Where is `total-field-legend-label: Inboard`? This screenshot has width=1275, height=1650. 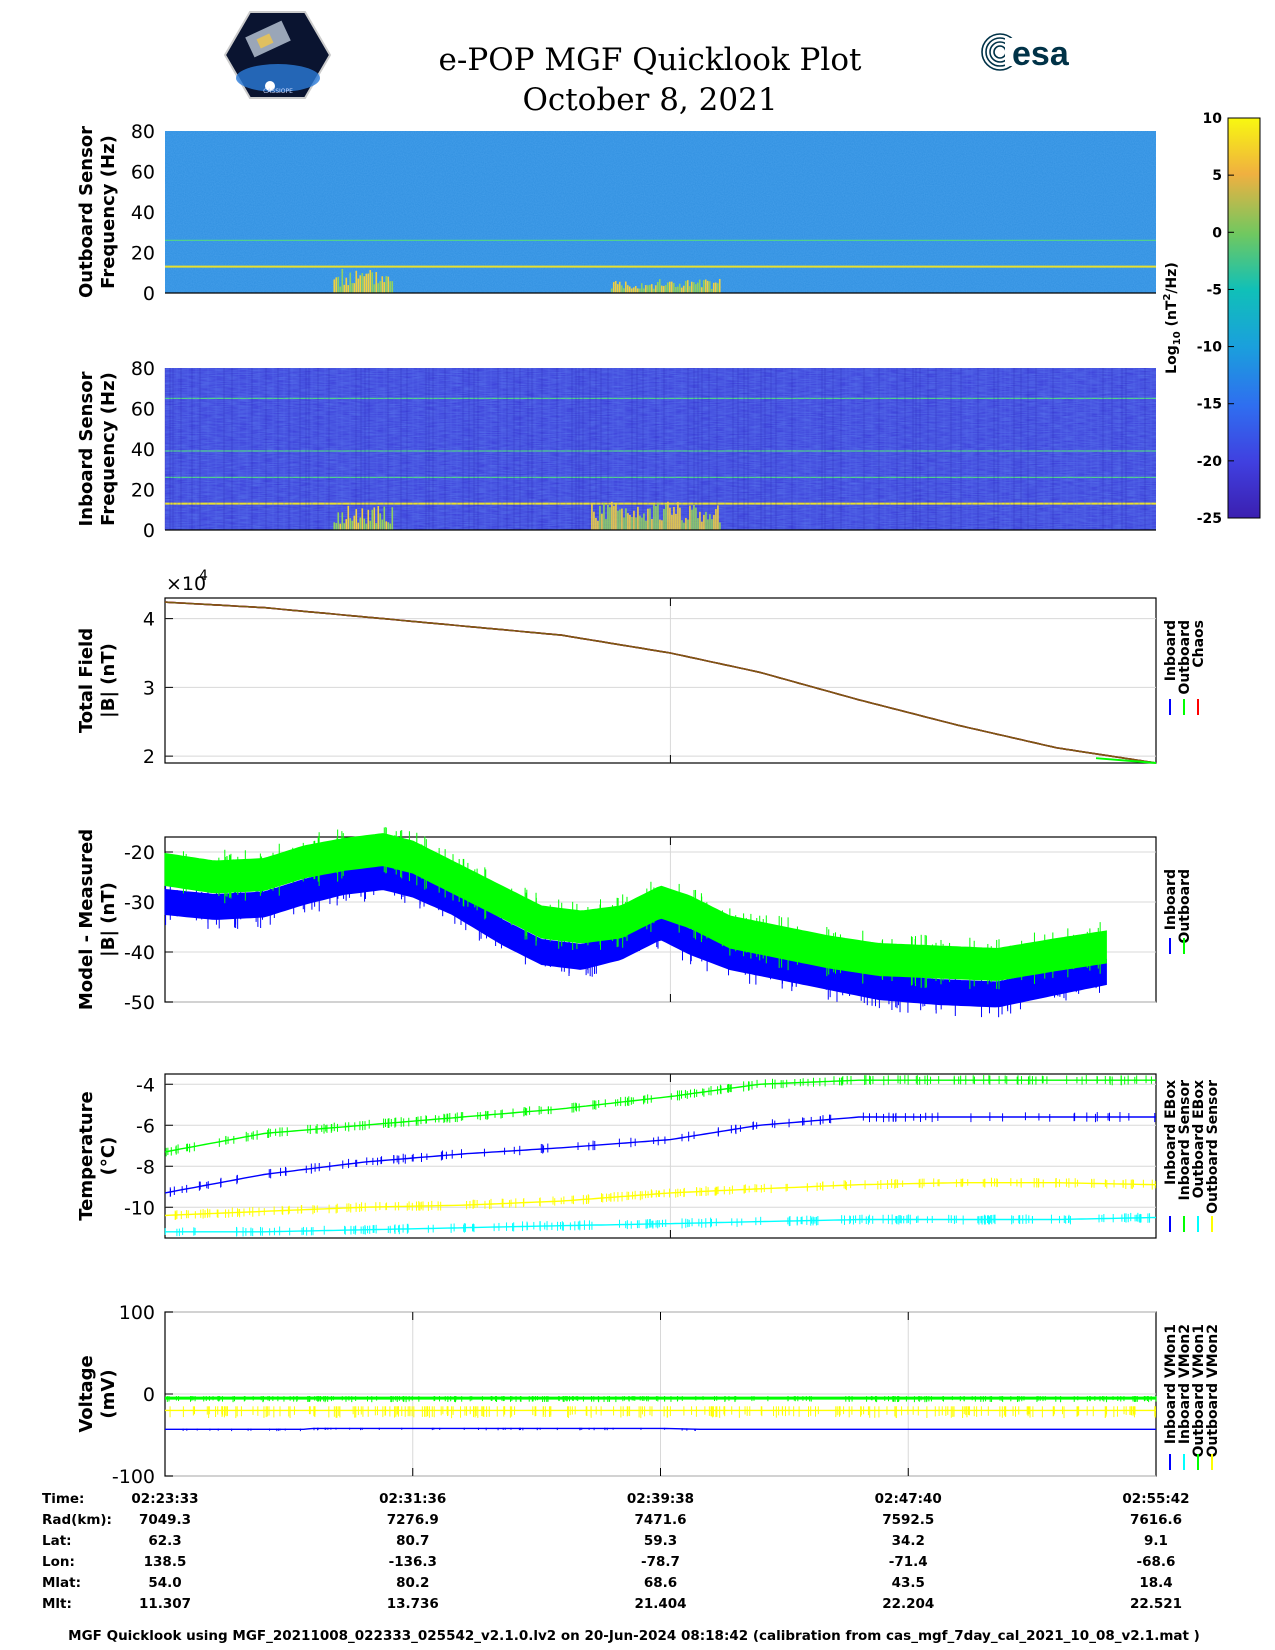 total-field-legend-label: Inboard is located at coordinates (1171, 650).